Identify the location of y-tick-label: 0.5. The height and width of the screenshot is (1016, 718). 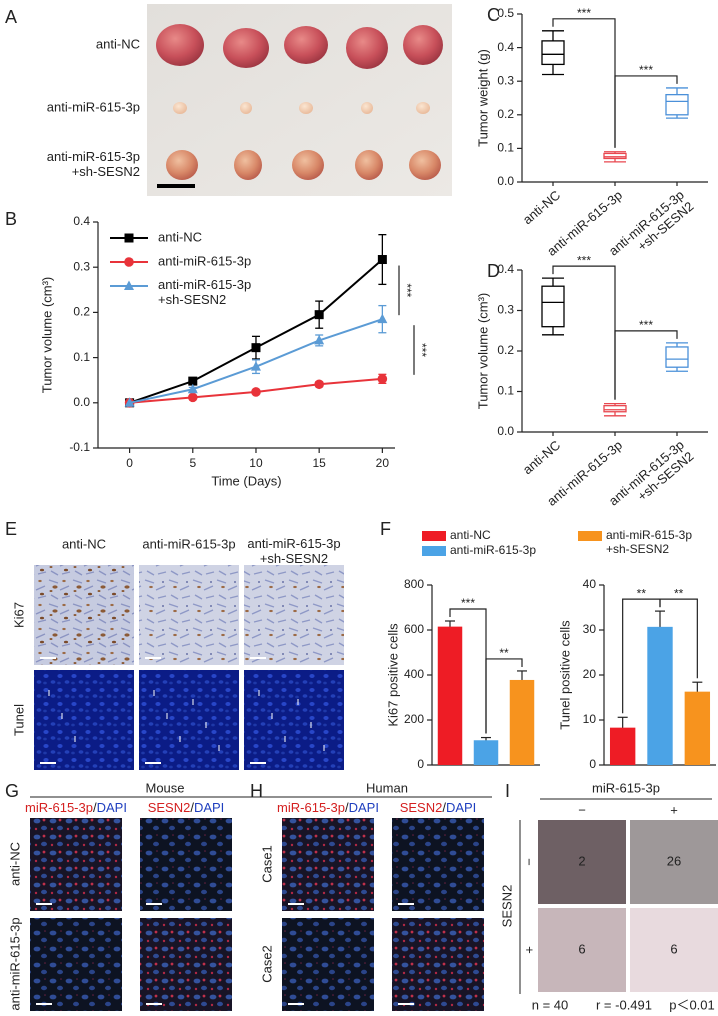
(505, 13).